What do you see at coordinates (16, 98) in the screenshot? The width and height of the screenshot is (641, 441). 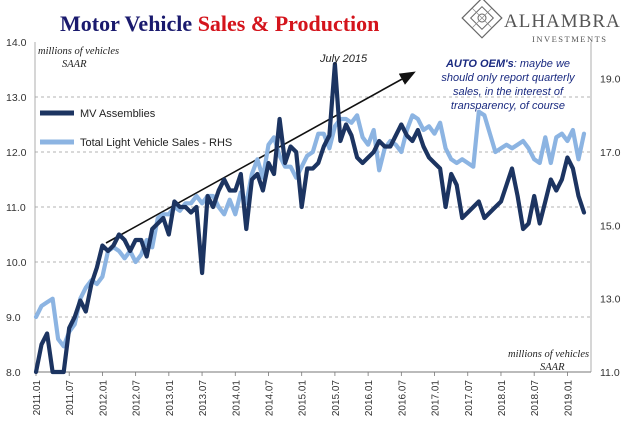 I see `left-tick-label: 13.0` at bounding box center [16, 98].